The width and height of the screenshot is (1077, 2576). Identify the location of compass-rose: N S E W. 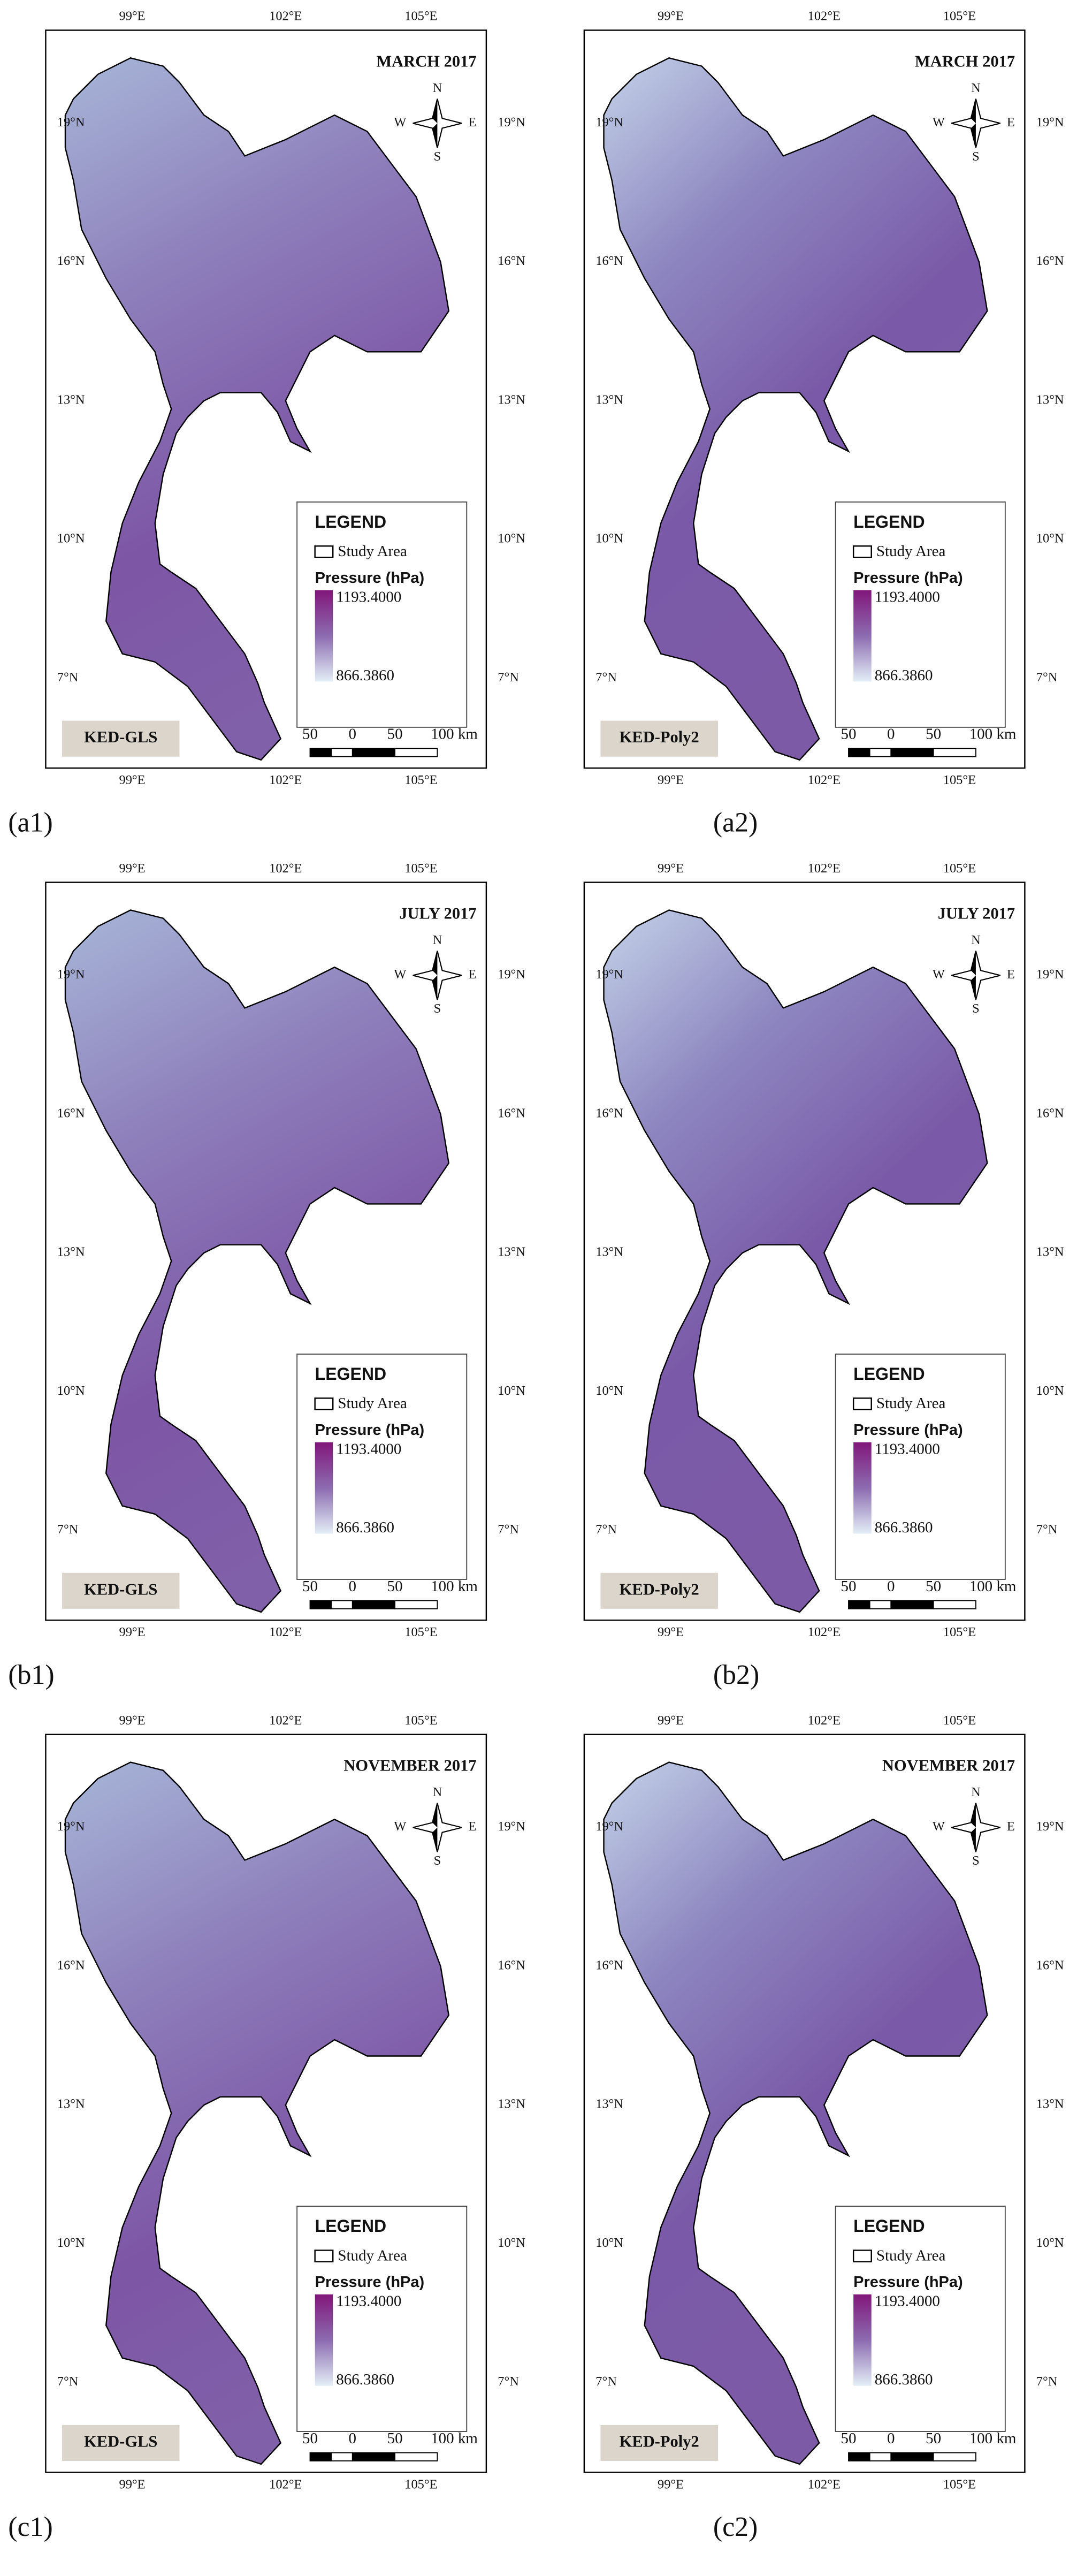
(435, 1826).